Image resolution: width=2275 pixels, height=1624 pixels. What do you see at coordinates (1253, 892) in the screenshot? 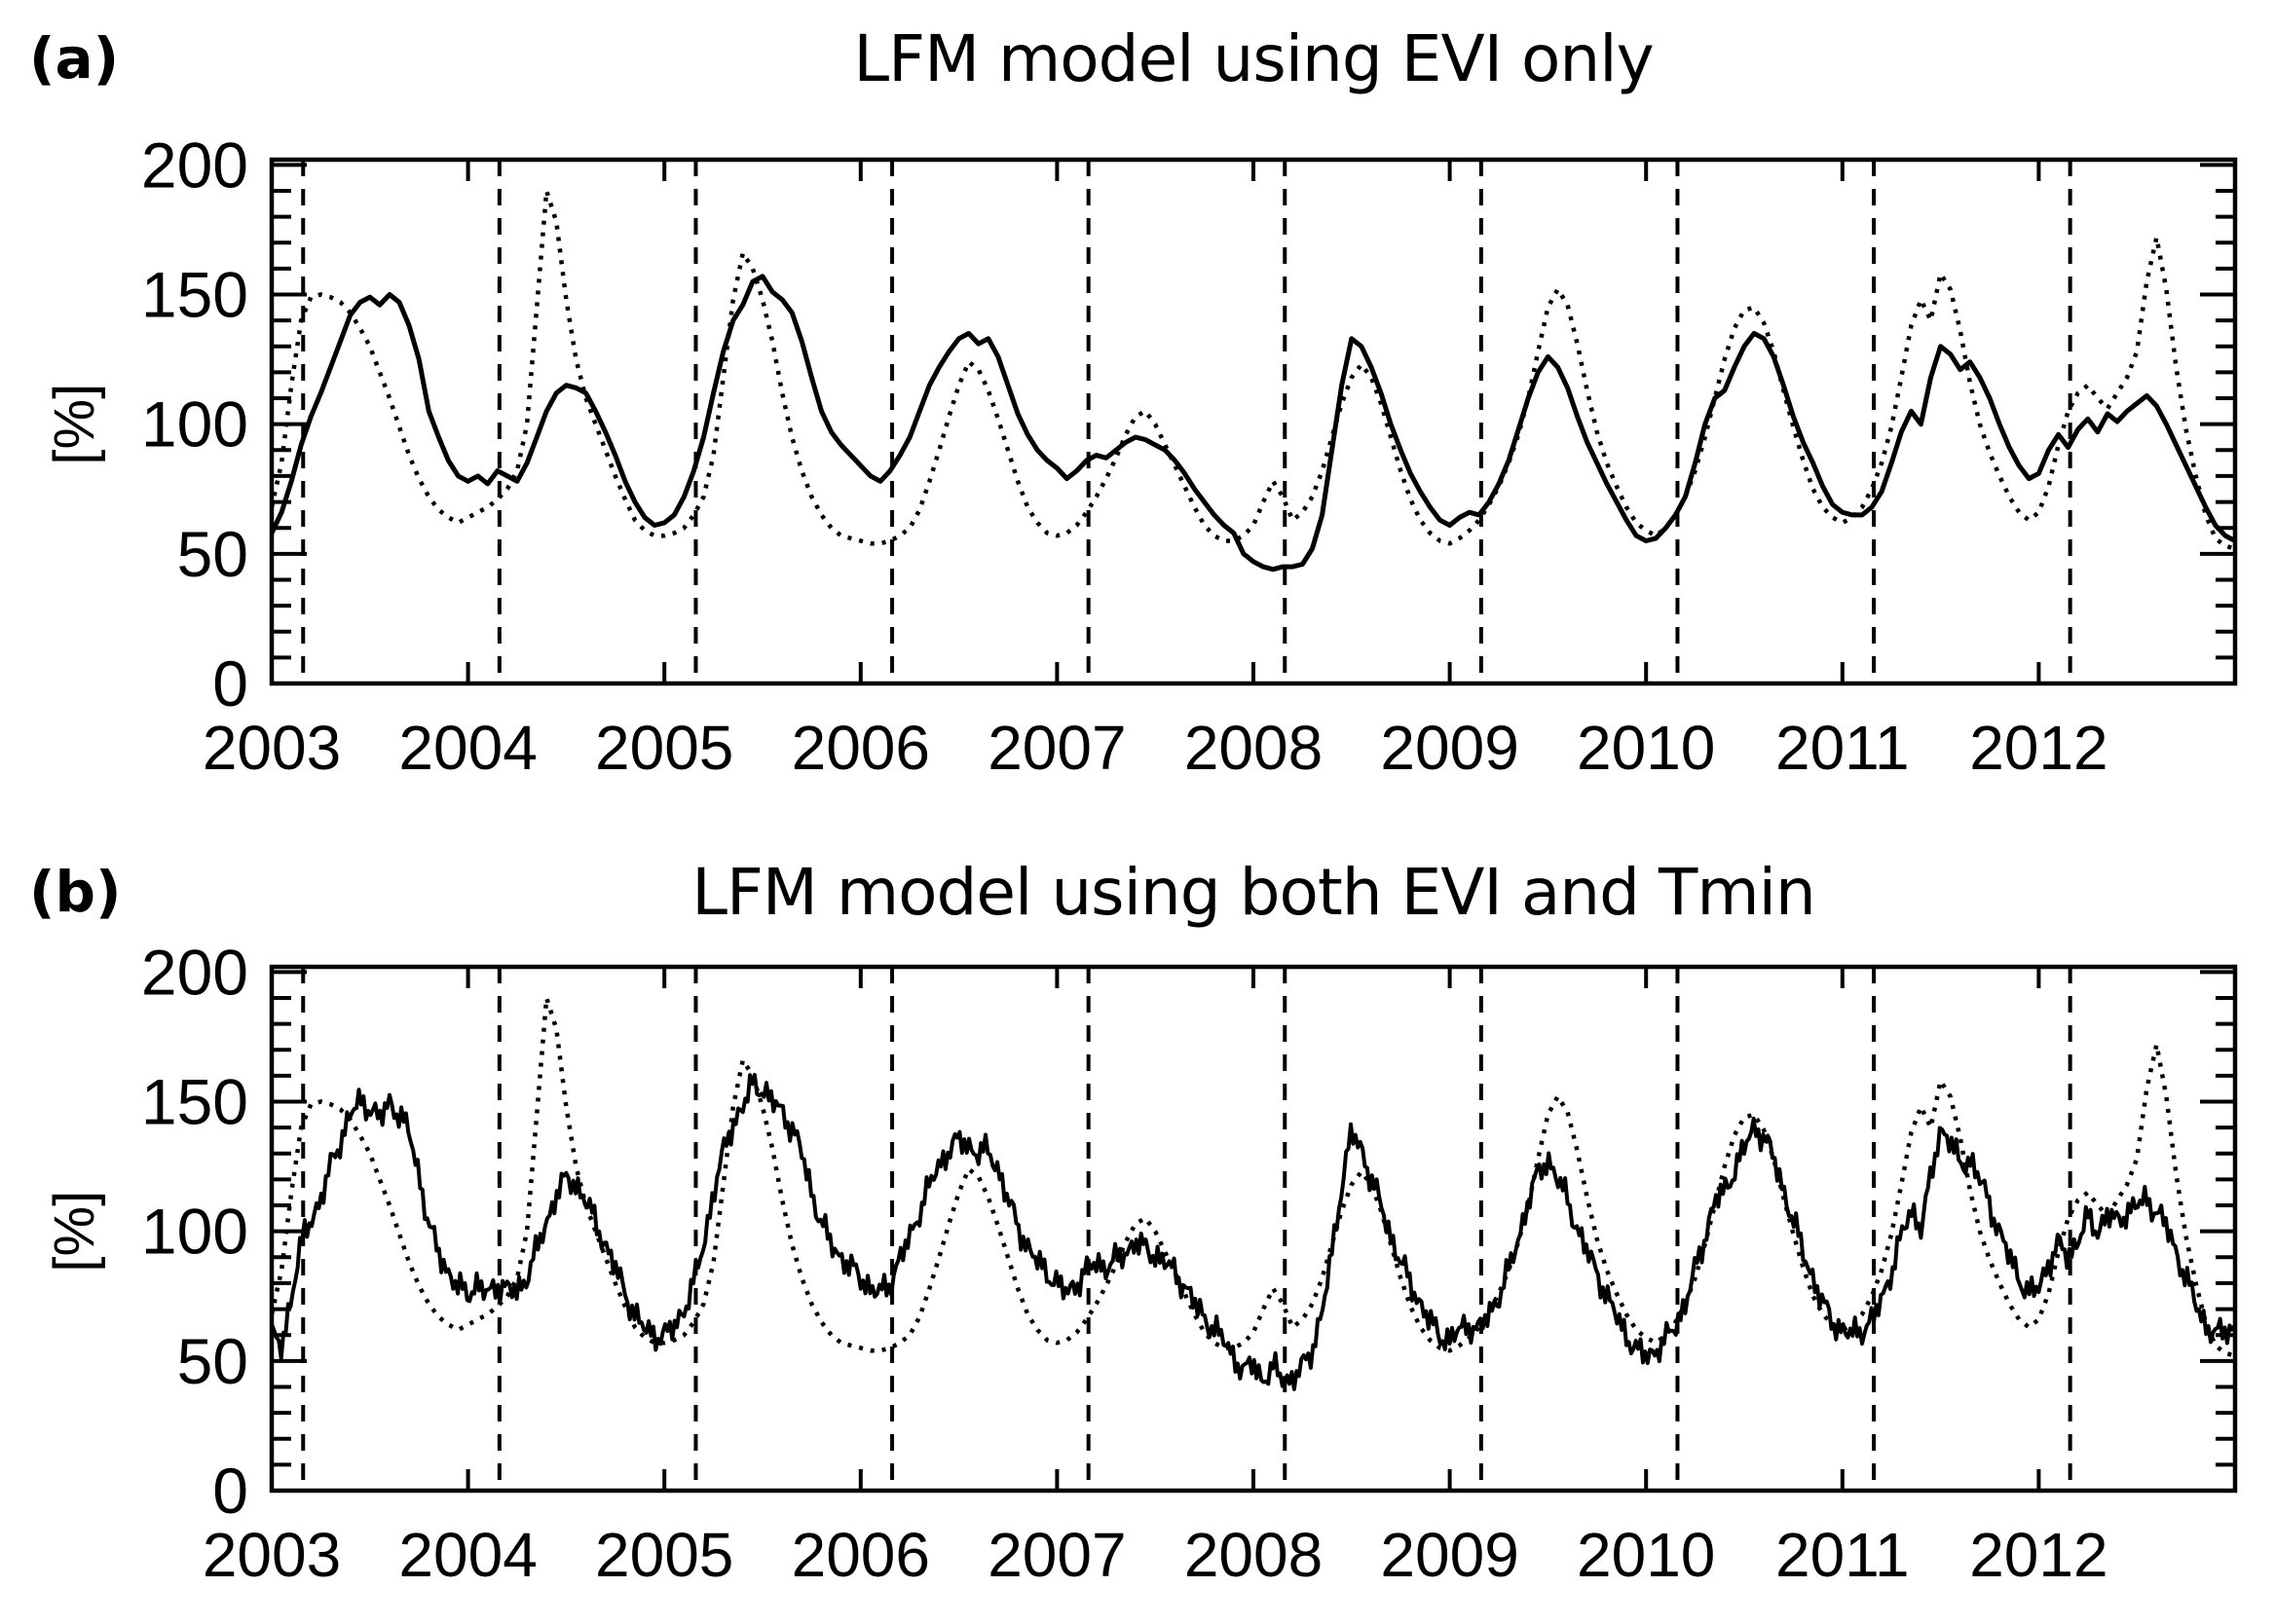
I see `panel-b-title: LFM model using both EVI and Tmin` at bounding box center [1253, 892].